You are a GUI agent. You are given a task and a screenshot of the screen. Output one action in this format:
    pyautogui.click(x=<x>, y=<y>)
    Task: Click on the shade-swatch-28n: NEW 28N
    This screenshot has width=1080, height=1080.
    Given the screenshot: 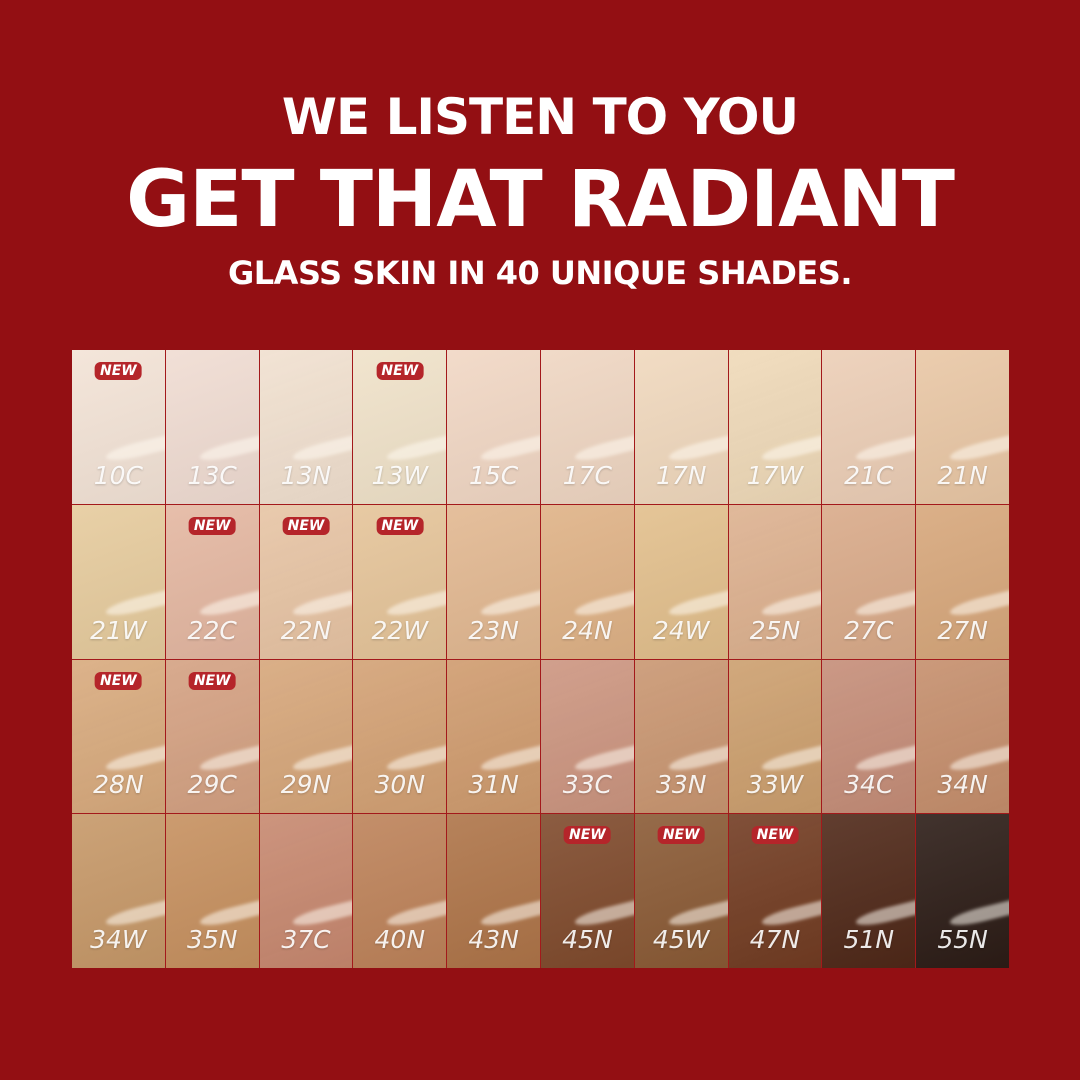 What is the action you would take?
    pyautogui.click(x=118, y=736)
    